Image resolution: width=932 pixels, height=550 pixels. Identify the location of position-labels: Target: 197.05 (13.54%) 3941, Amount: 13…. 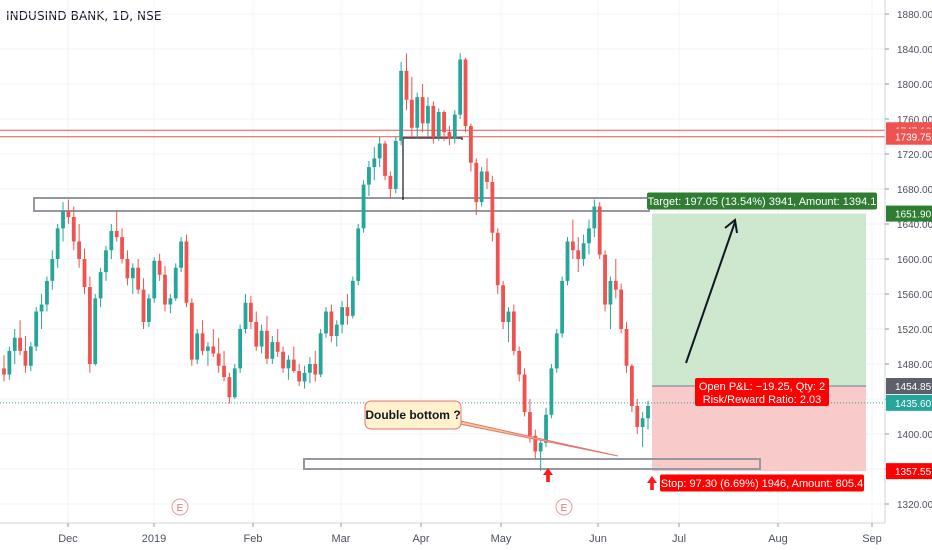
(762, 342).